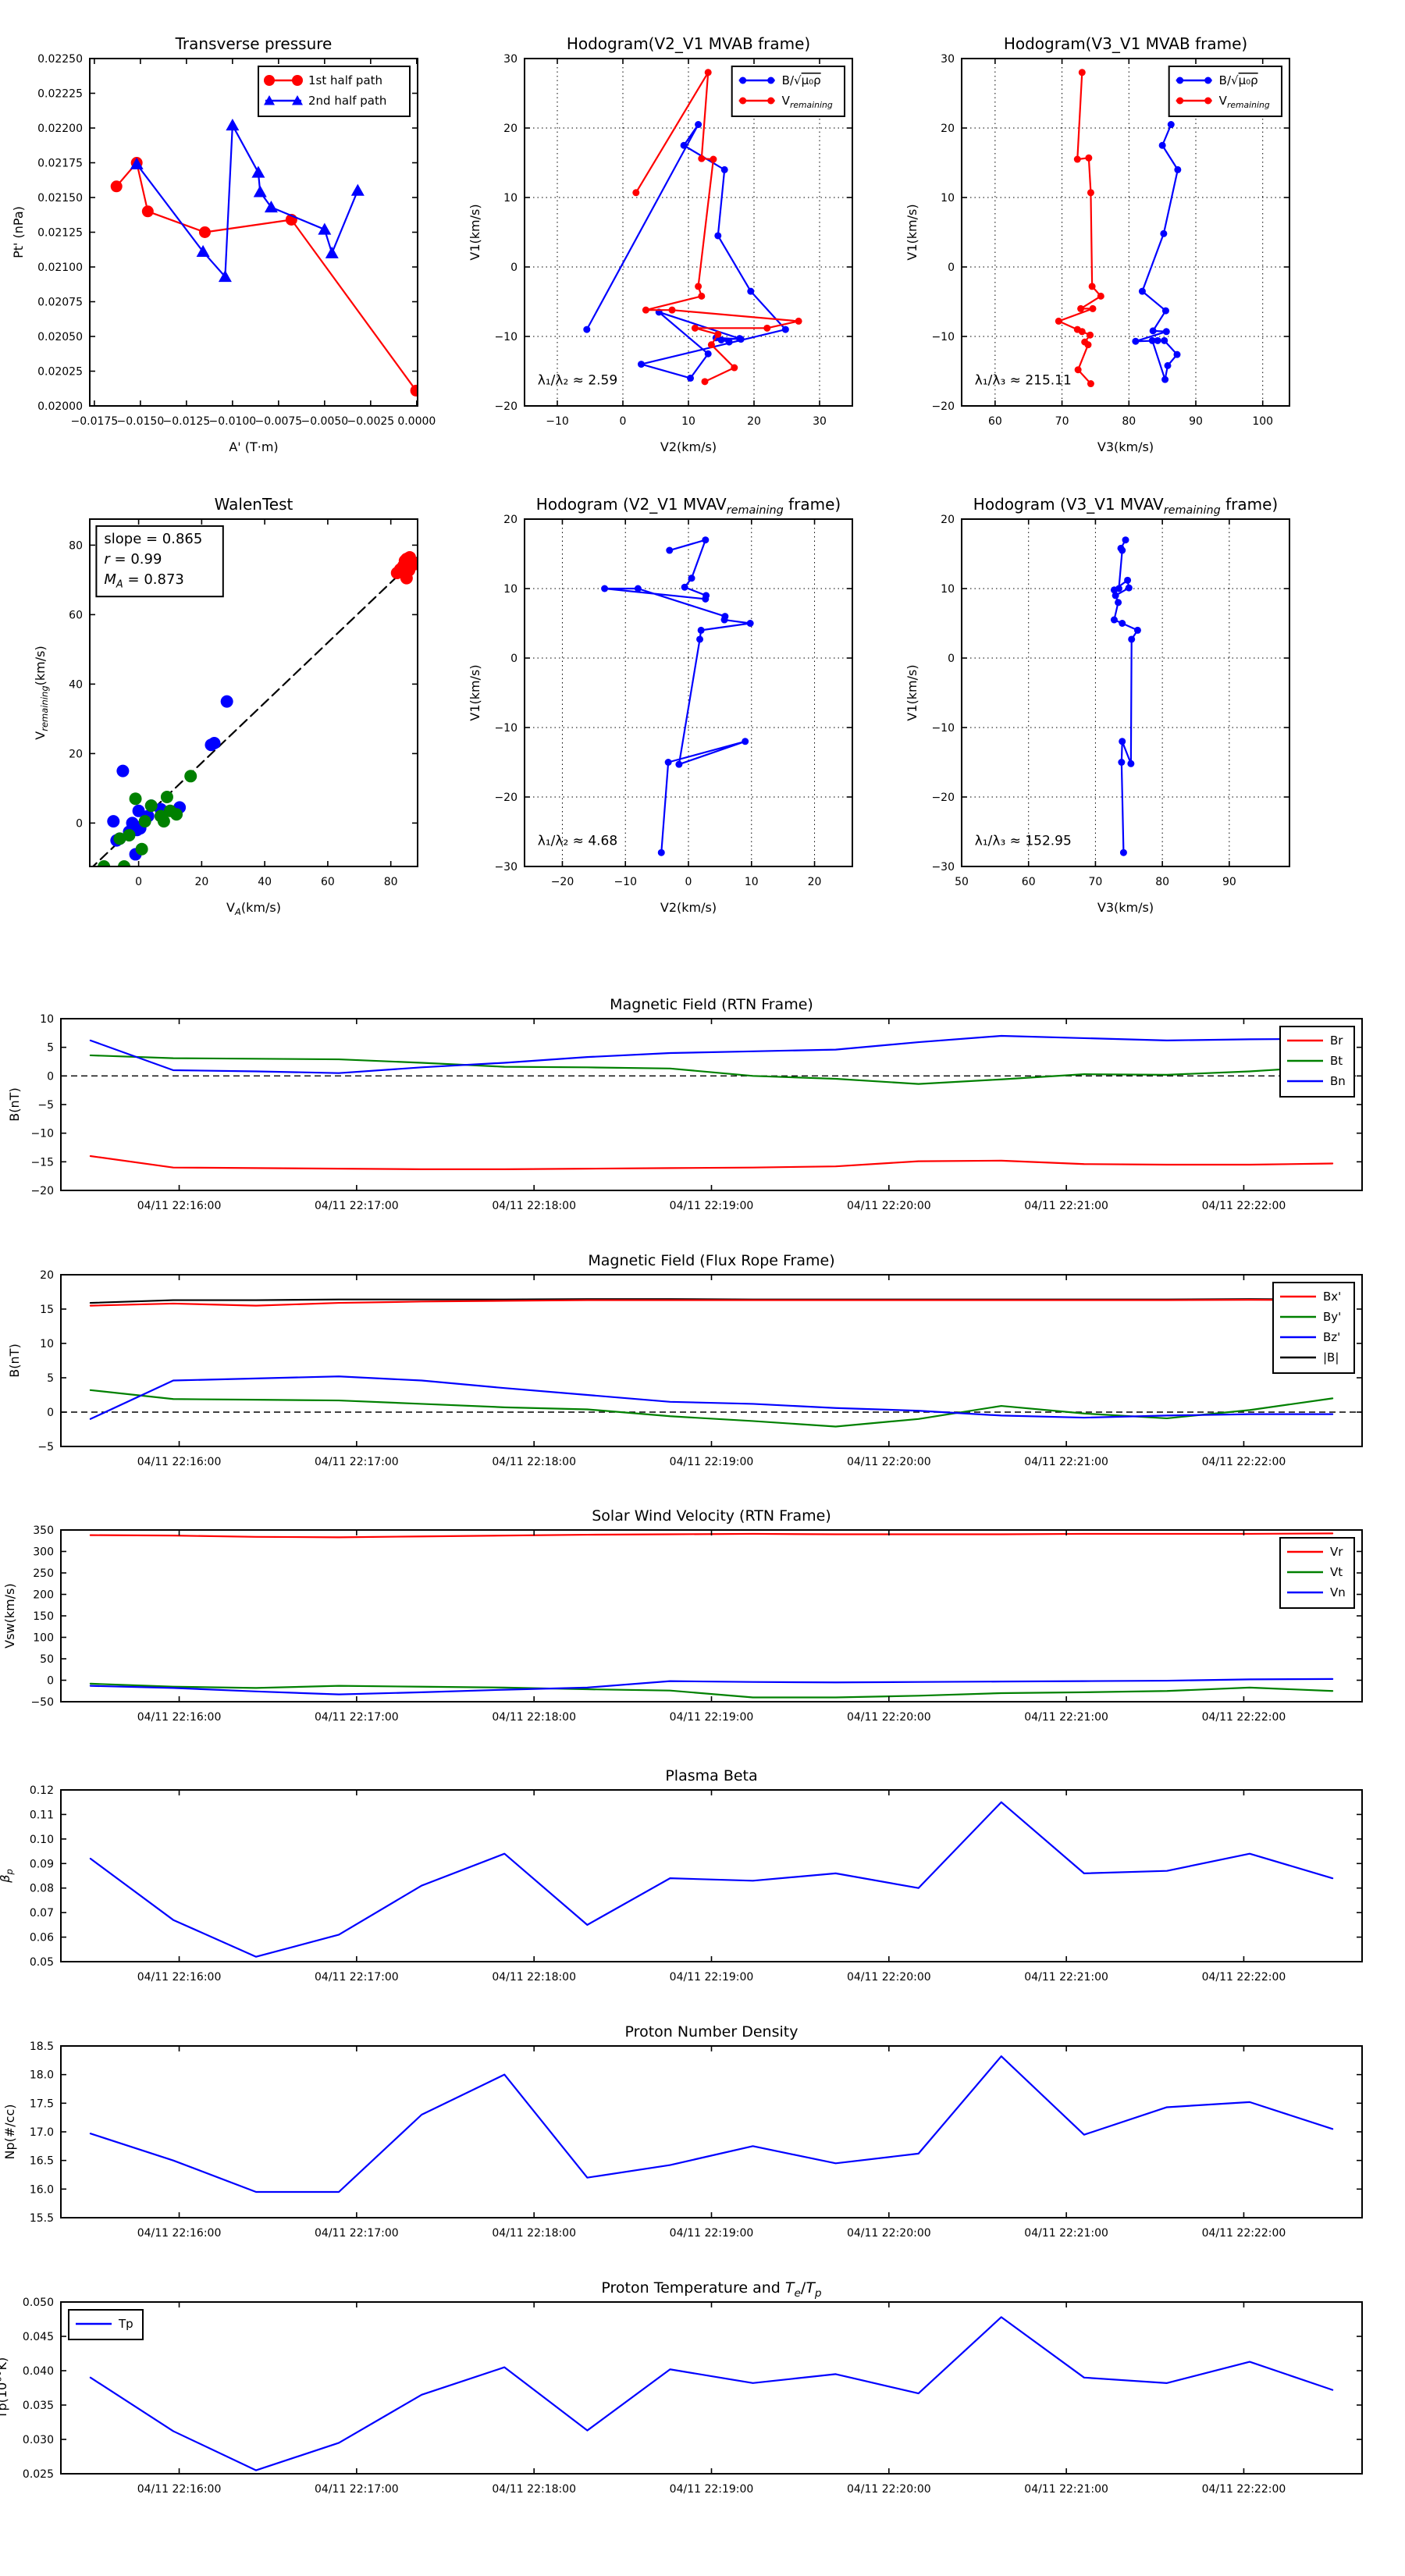 This screenshot has width=1405, height=2576. Describe the element at coordinates (1157, 252) in the screenshot. I see `series-B-over-sqrt-mu0rho` at that location.